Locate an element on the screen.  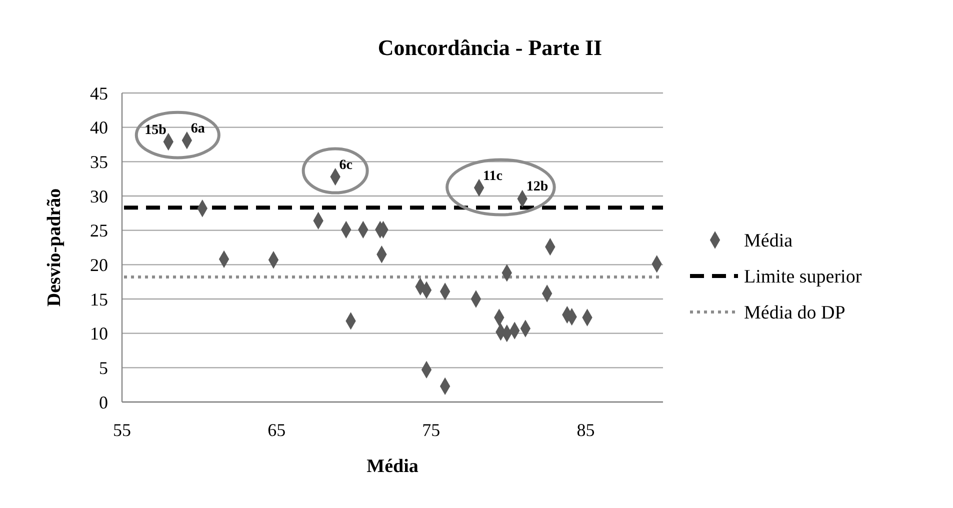
x-tick-label: 55 is located at coordinates (122, 430).